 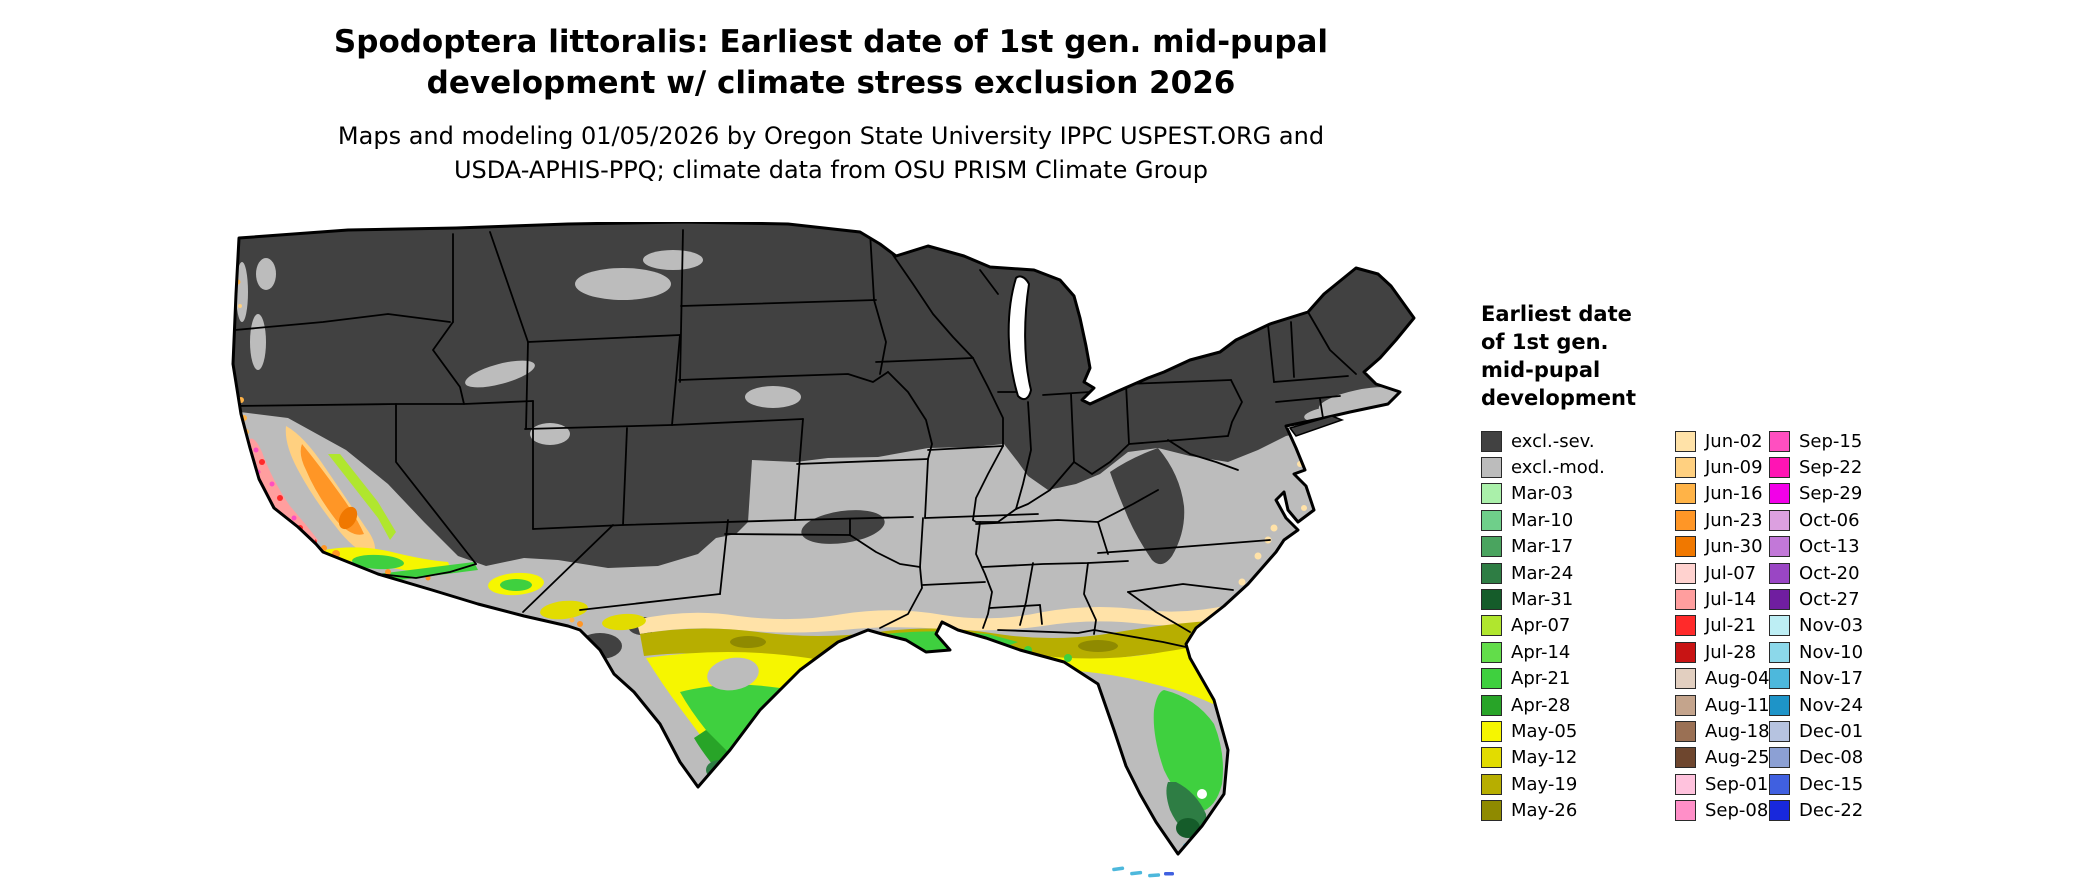 What do you see at coordinates (1578, 705) in the screenshot?
I see `legend-item: Apr-28` at bounding box center [1578, 705].